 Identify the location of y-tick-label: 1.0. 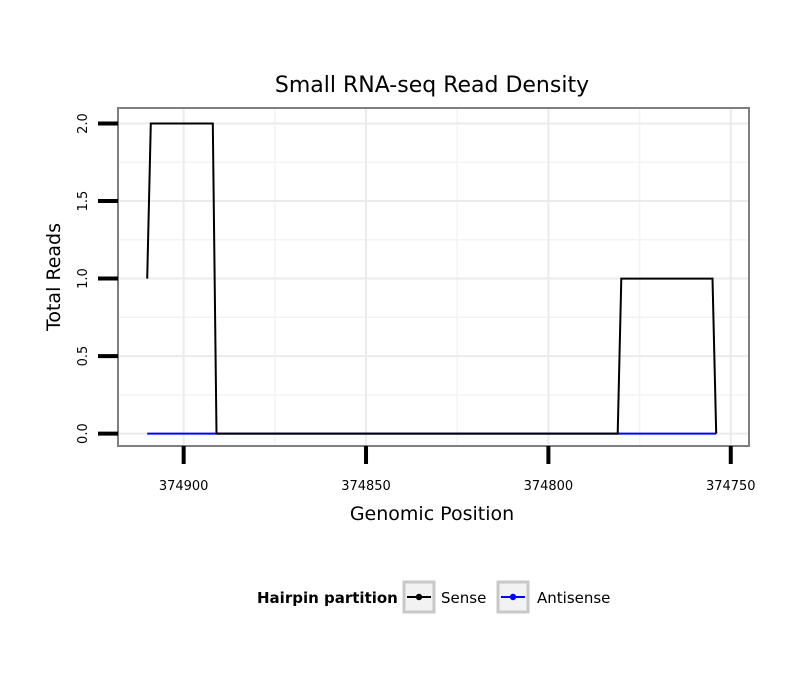
(83, 278).